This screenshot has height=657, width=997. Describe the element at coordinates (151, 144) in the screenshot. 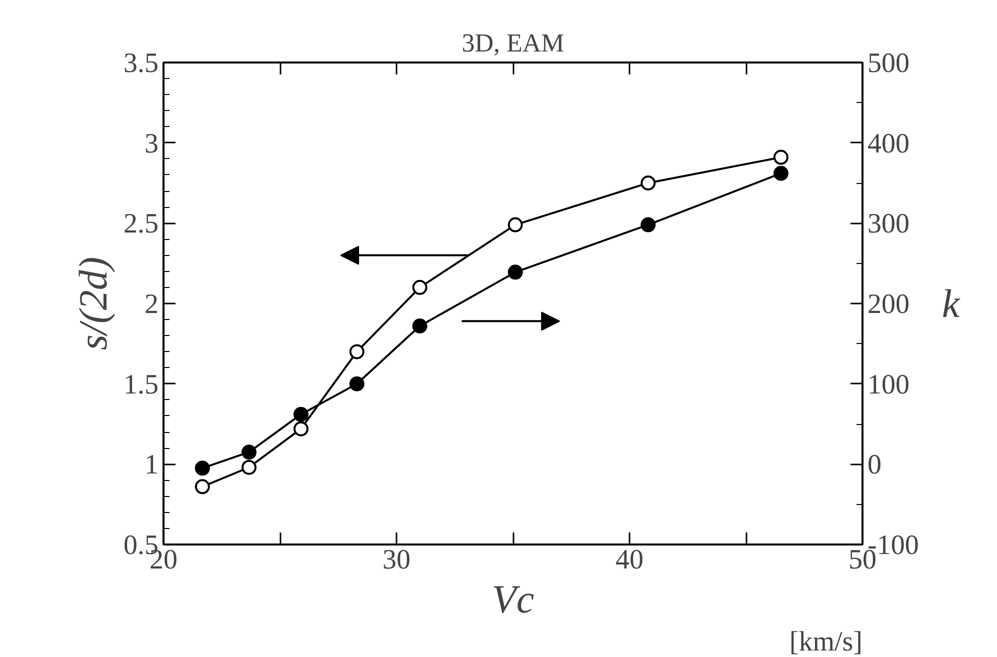

I see `y-tick-label: 3` at that location.